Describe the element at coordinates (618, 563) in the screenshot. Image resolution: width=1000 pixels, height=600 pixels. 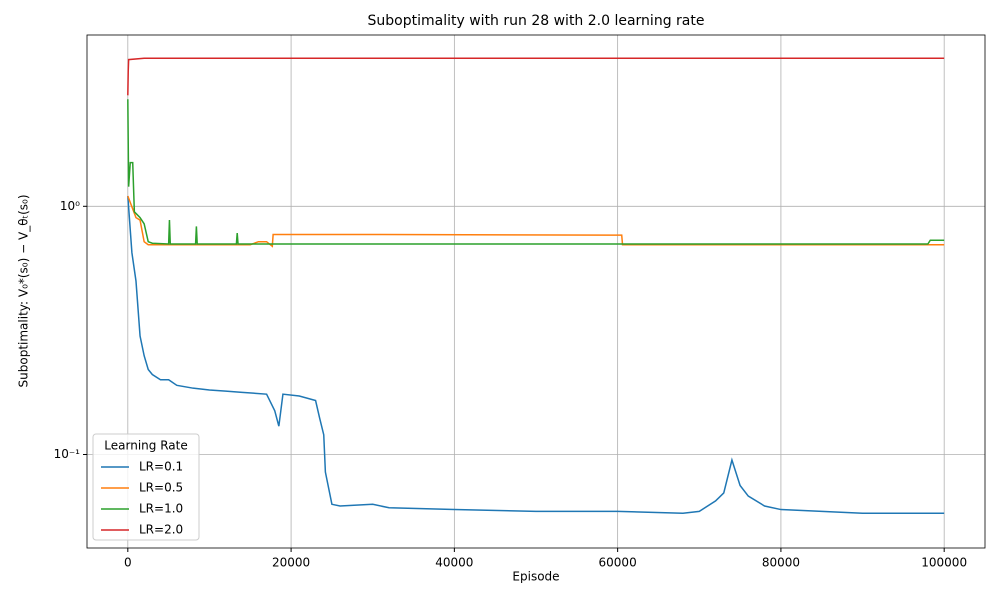
I see `x-tick-label: 60000` at that location.